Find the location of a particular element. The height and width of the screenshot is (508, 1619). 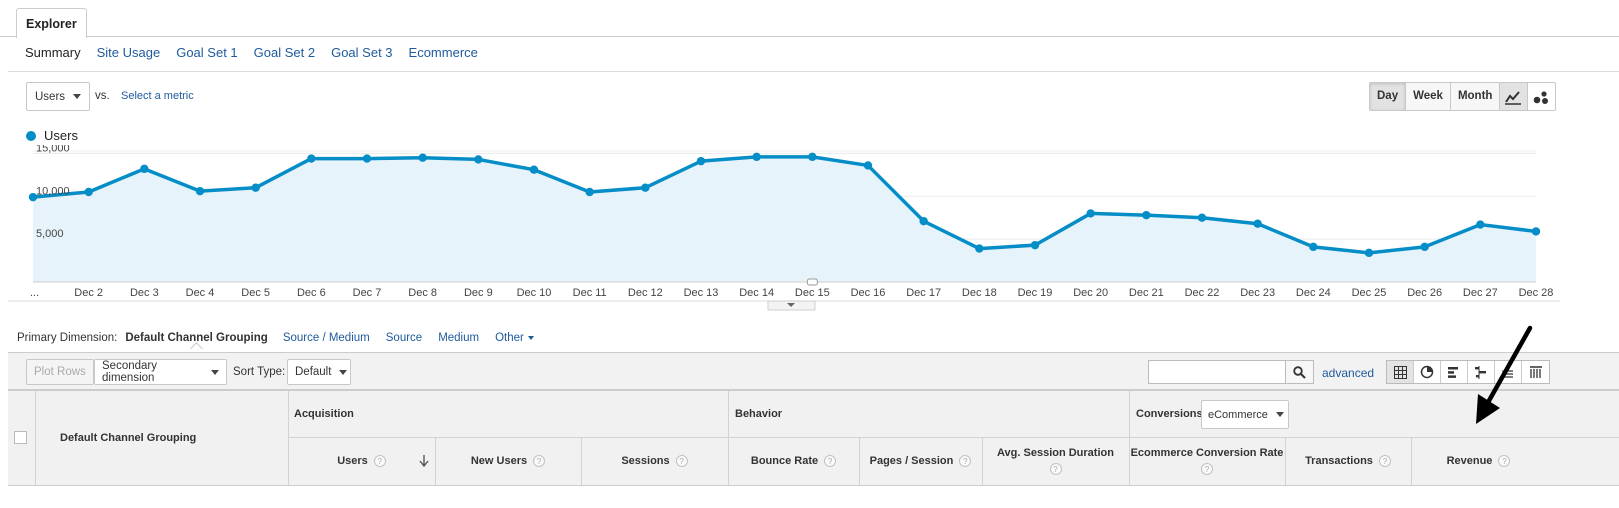

divider is located at coordinates (435, 472).